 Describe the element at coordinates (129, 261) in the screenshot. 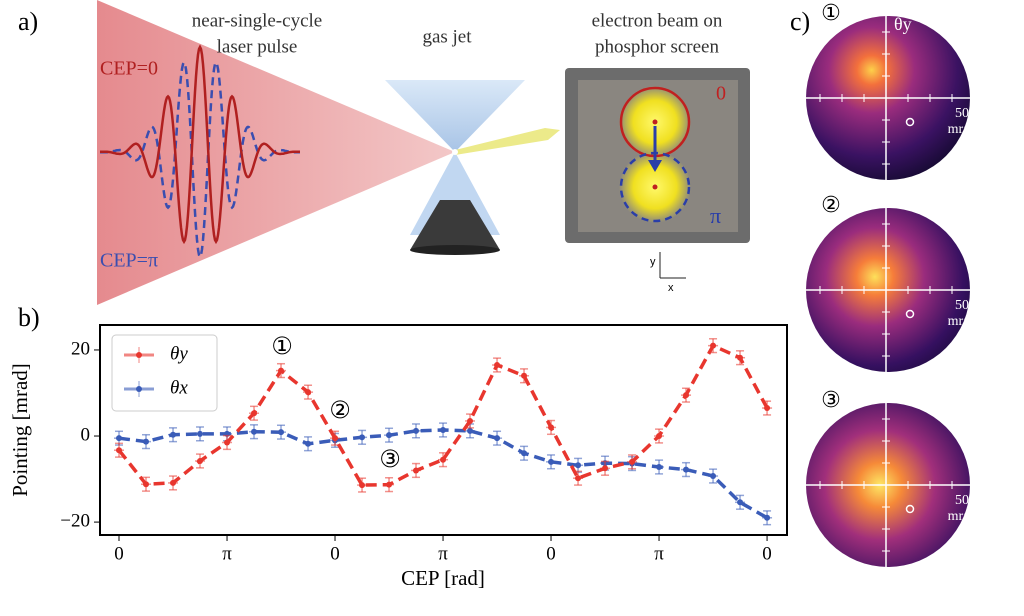

I see `cep-label: CEP=π` at that location.